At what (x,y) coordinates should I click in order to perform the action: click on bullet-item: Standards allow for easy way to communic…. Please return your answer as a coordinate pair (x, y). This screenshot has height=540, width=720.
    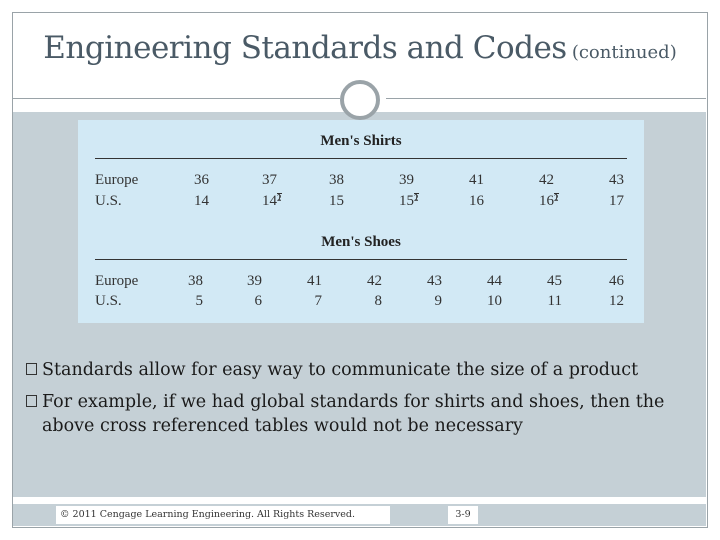
    Looking at the image, I should click on (366, 370).